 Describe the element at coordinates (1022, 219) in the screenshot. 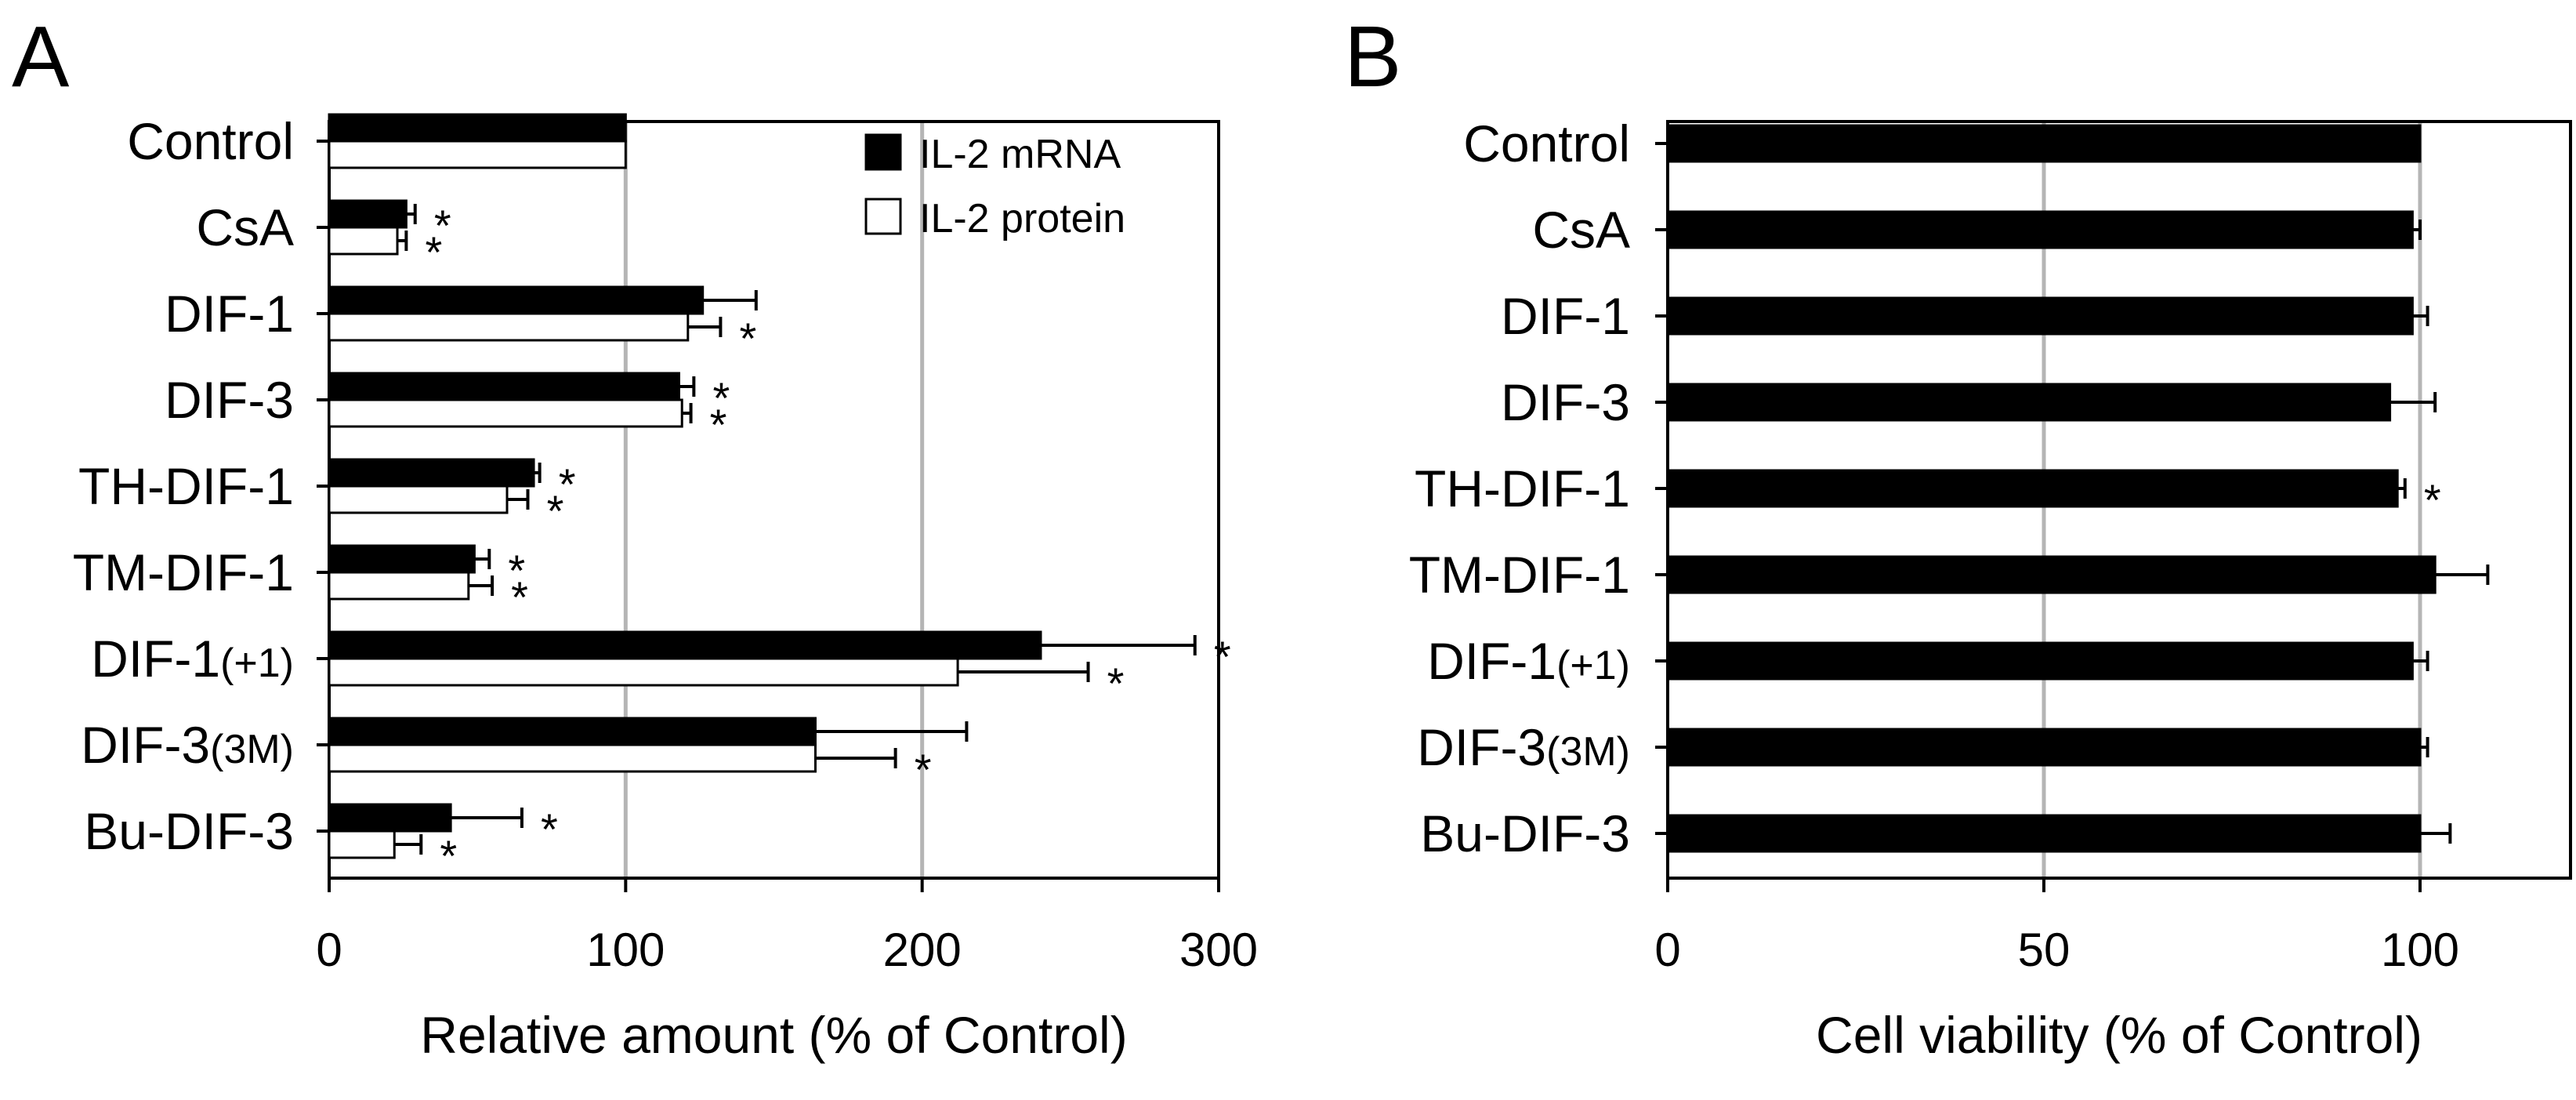

I see `legend-label: IL-2 protein` at that location.